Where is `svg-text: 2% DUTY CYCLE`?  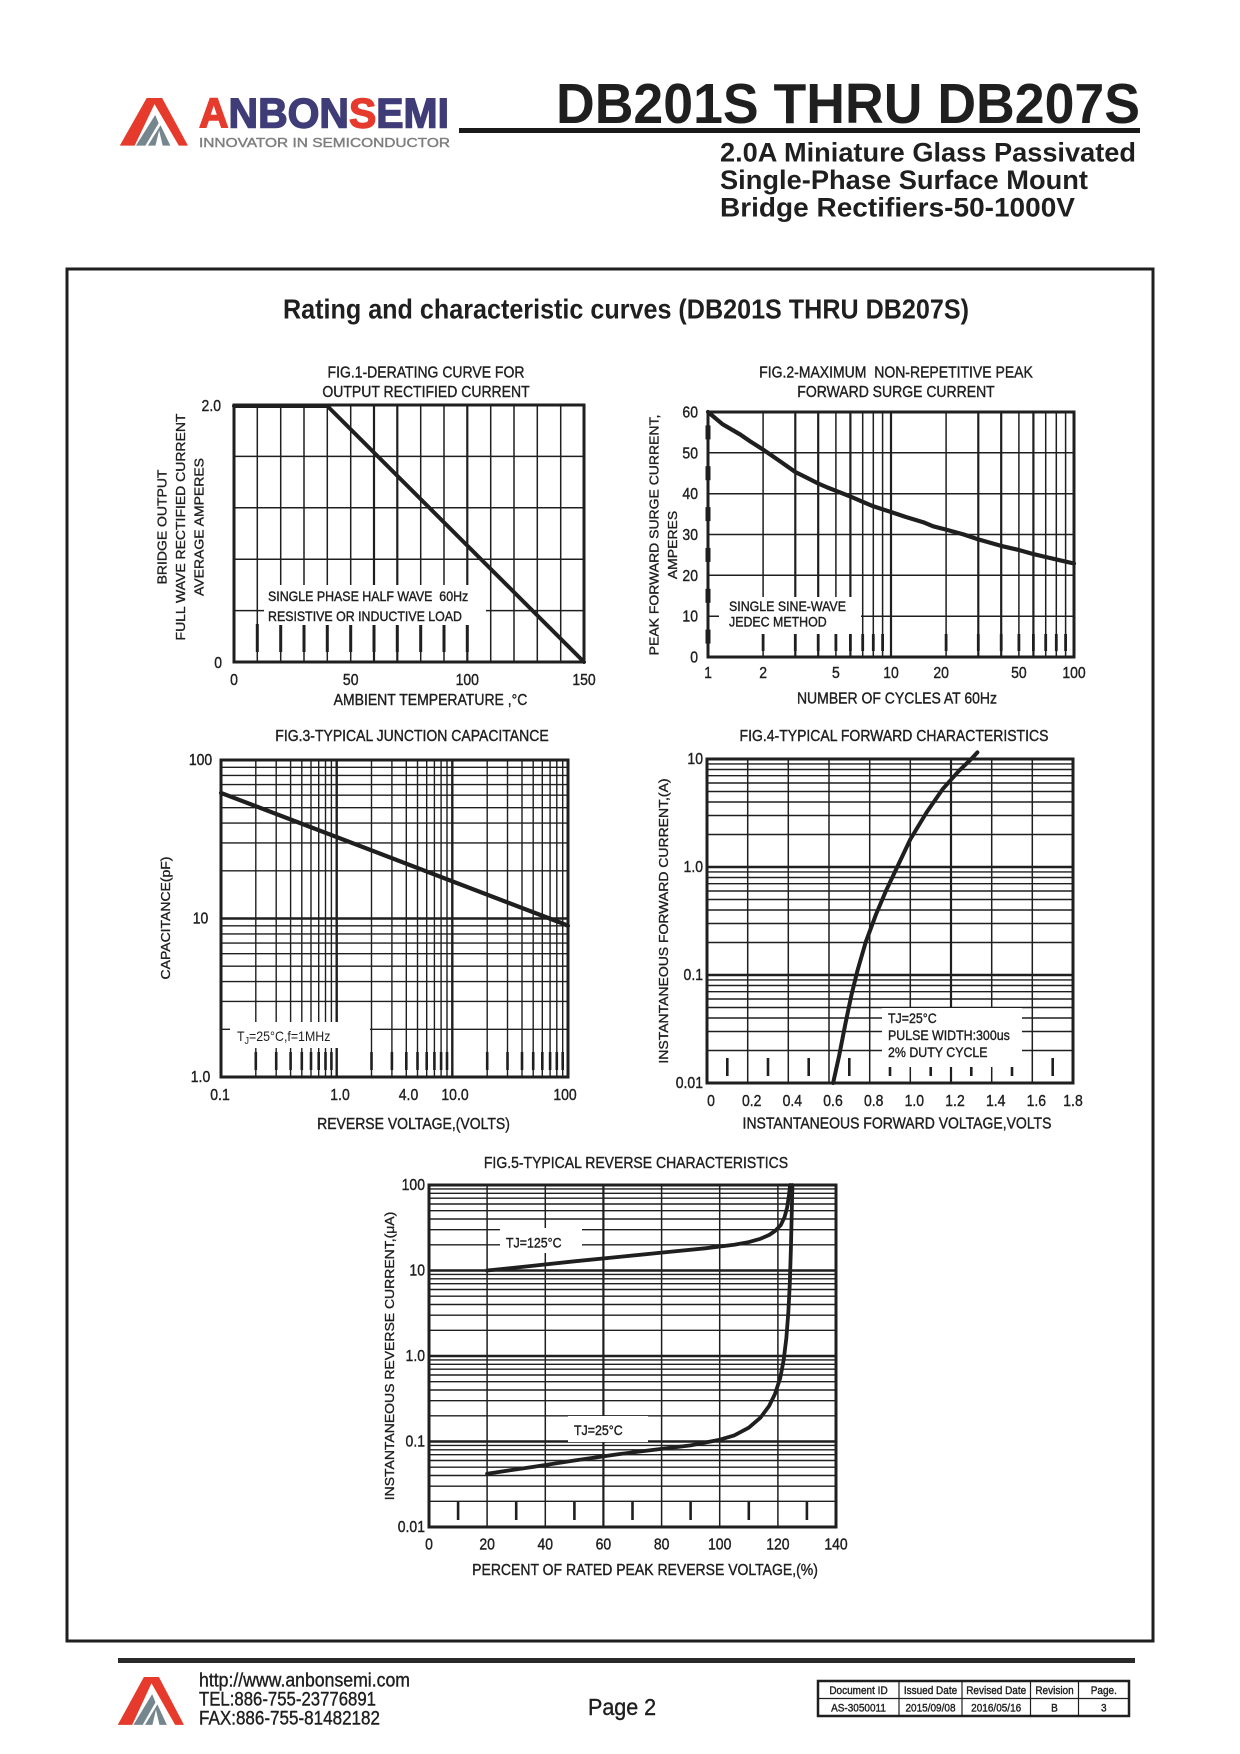 svg-text: 2% DUTY CYCLE is located at coordinates (938, 1052).